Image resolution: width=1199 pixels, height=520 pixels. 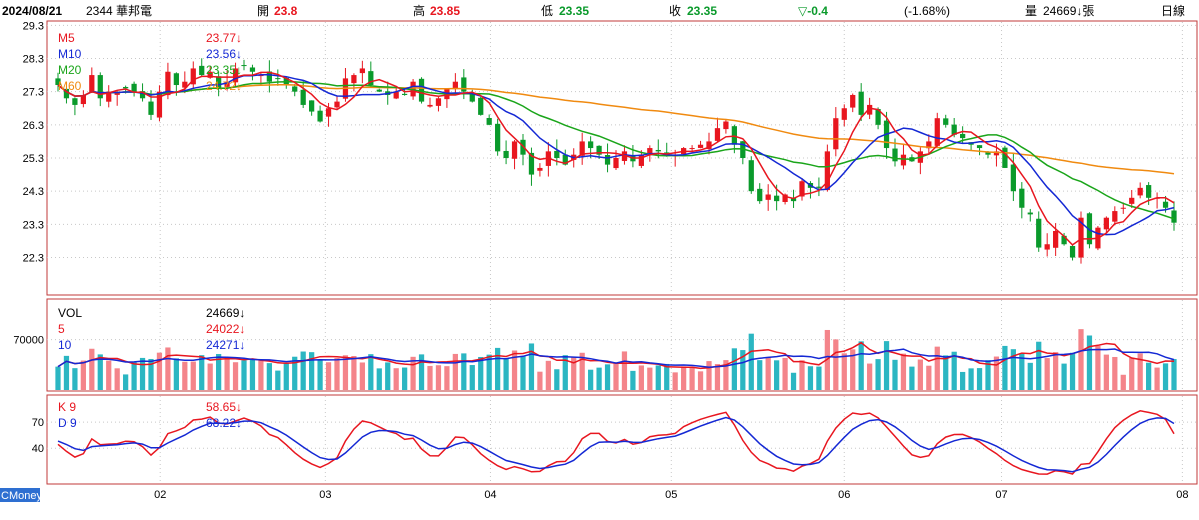 What do you see at coordinates (65, 345) in the screenshot?
I see `legend-vol10-name: 10` at bounding box center [65, 345].